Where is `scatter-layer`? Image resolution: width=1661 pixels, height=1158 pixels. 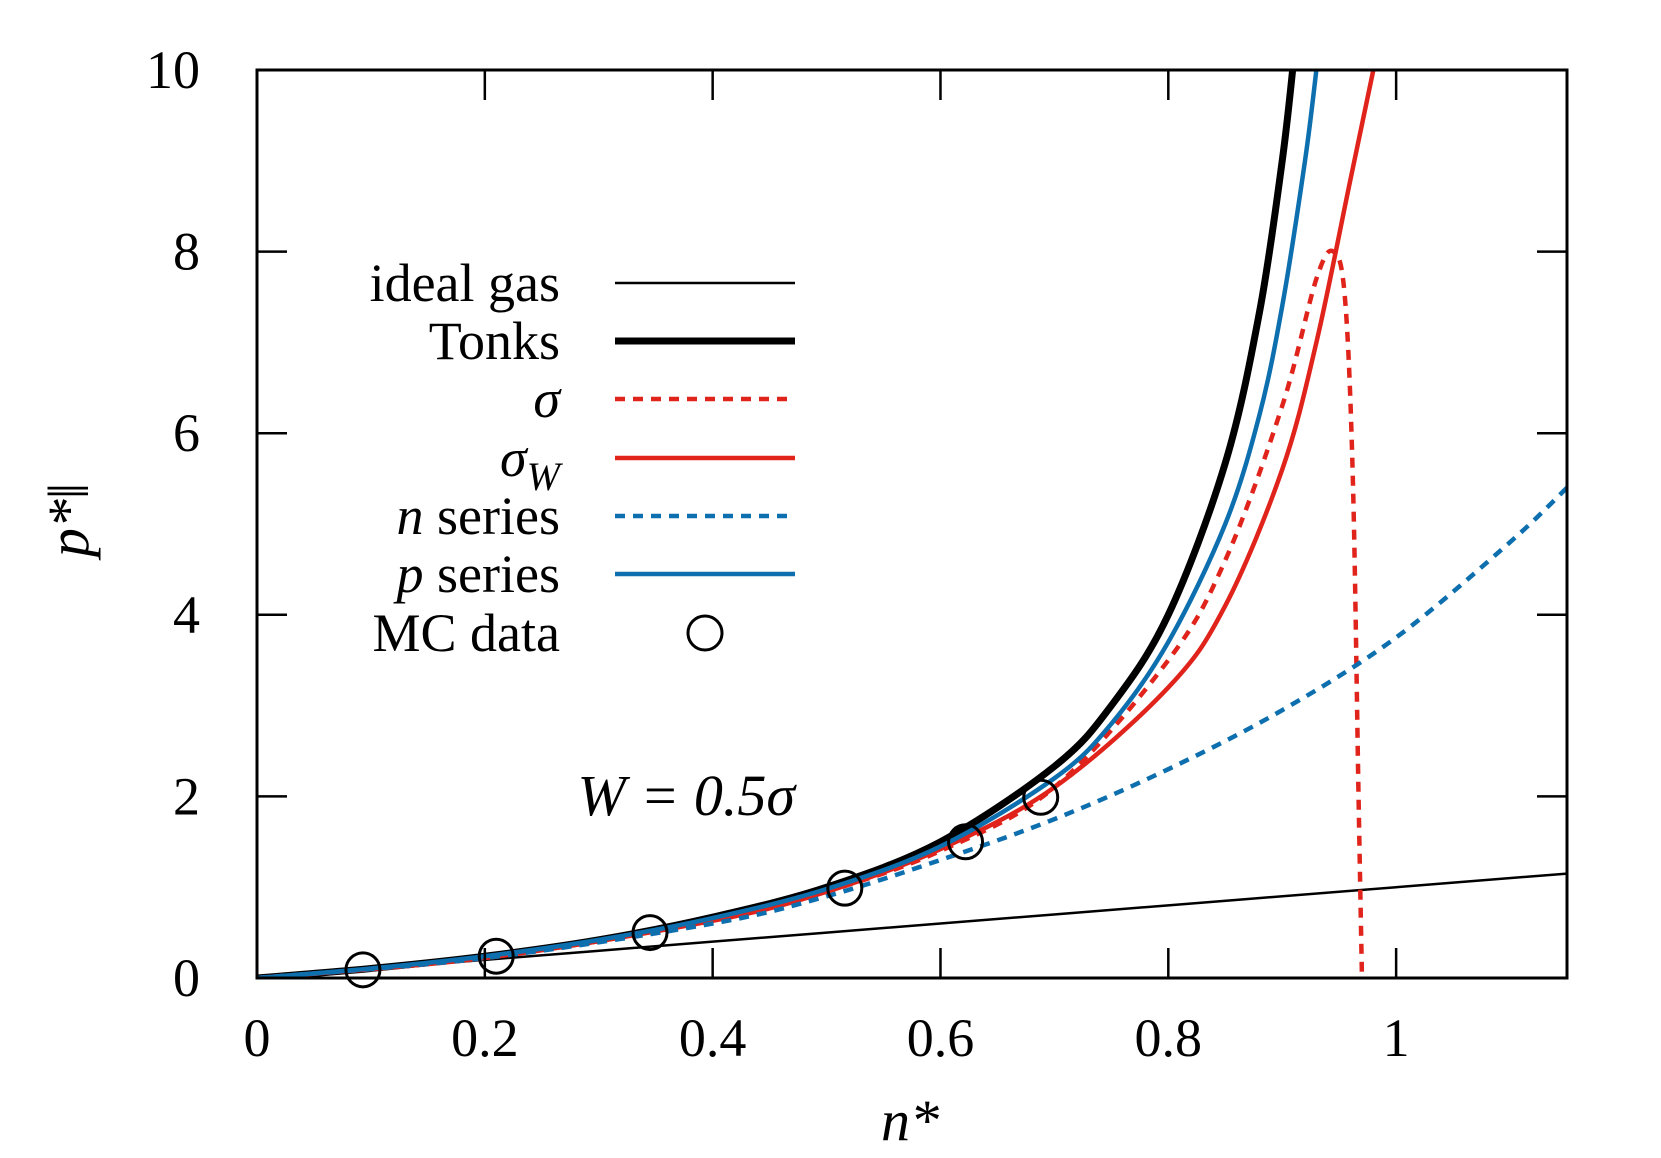 scatter-layer is located at coordinates (702, 883).